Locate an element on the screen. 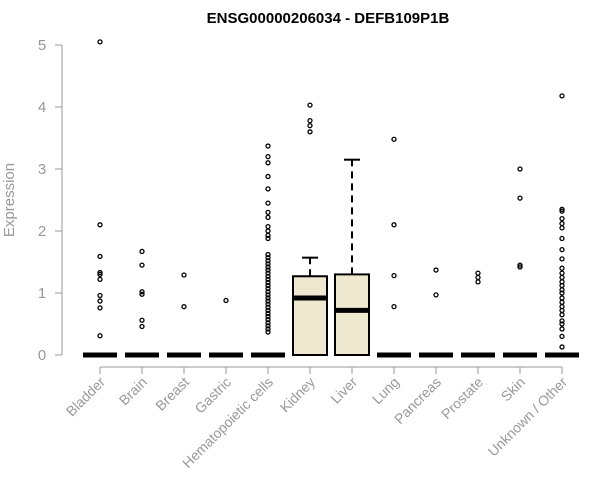  x-tick-label: Skin is located at coordinates (513, 389).